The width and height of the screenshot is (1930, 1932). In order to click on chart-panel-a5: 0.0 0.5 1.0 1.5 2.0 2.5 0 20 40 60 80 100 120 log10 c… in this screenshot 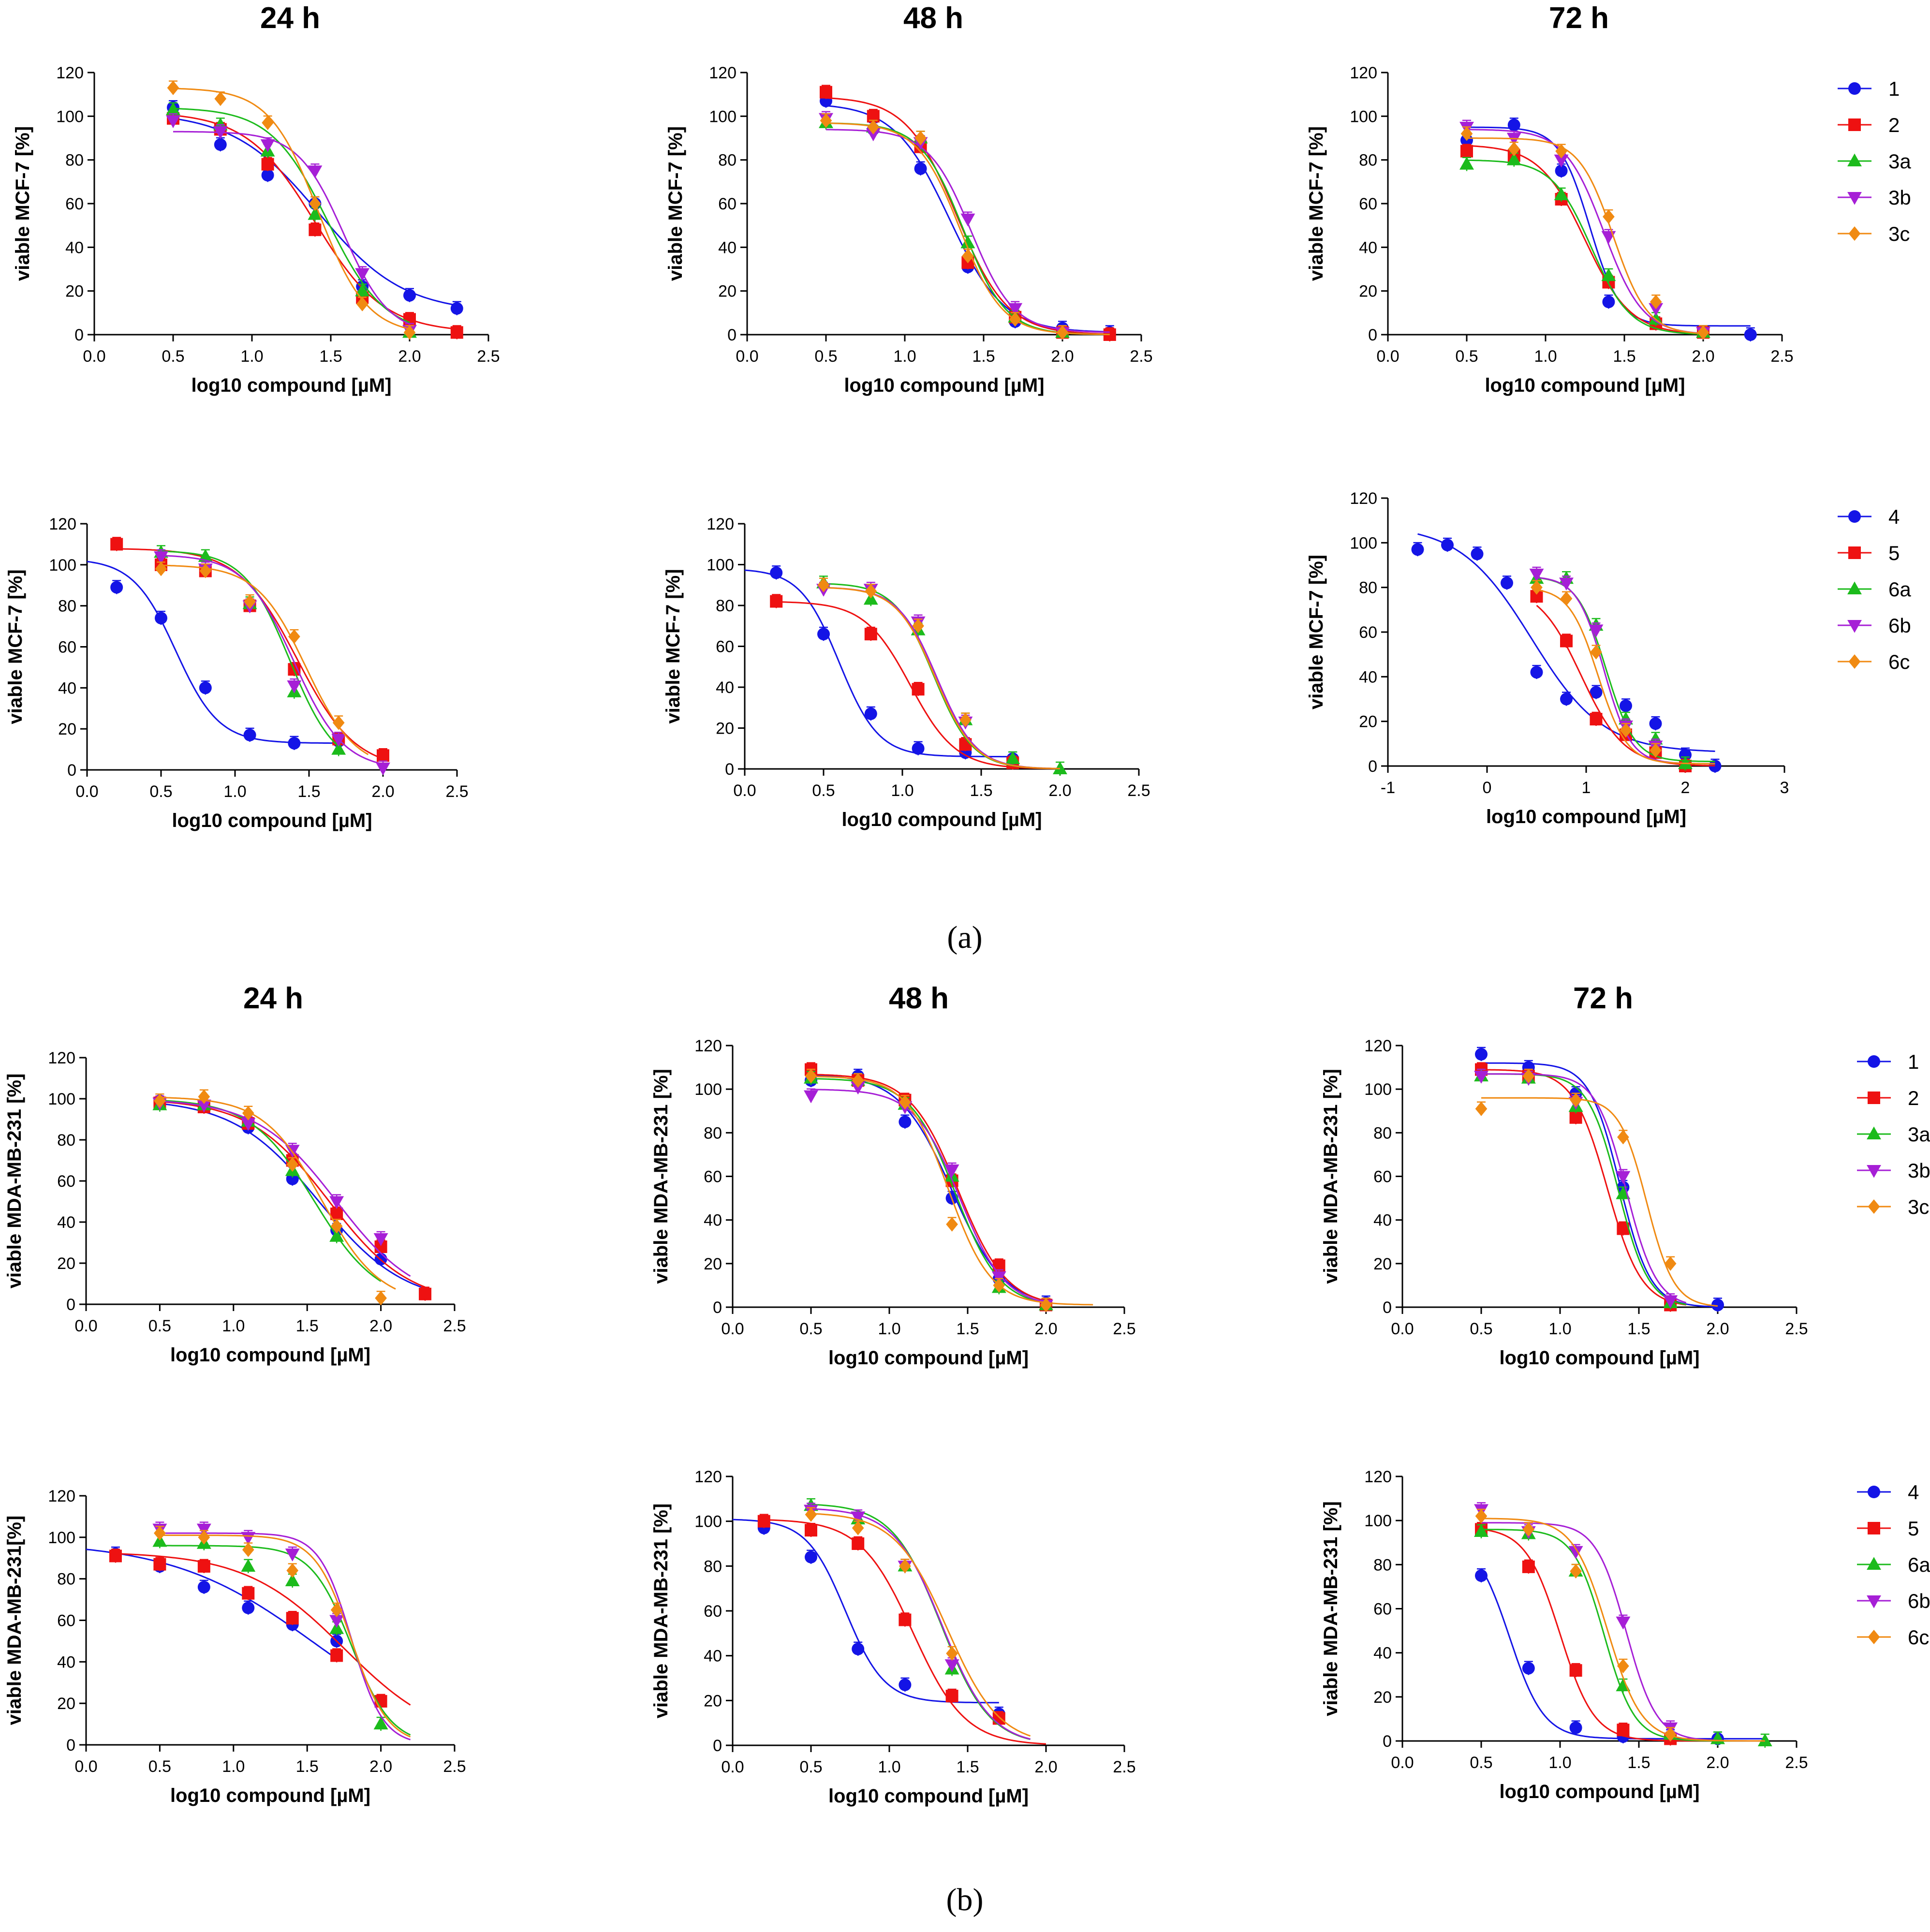, I will do `click(907, 672)`.